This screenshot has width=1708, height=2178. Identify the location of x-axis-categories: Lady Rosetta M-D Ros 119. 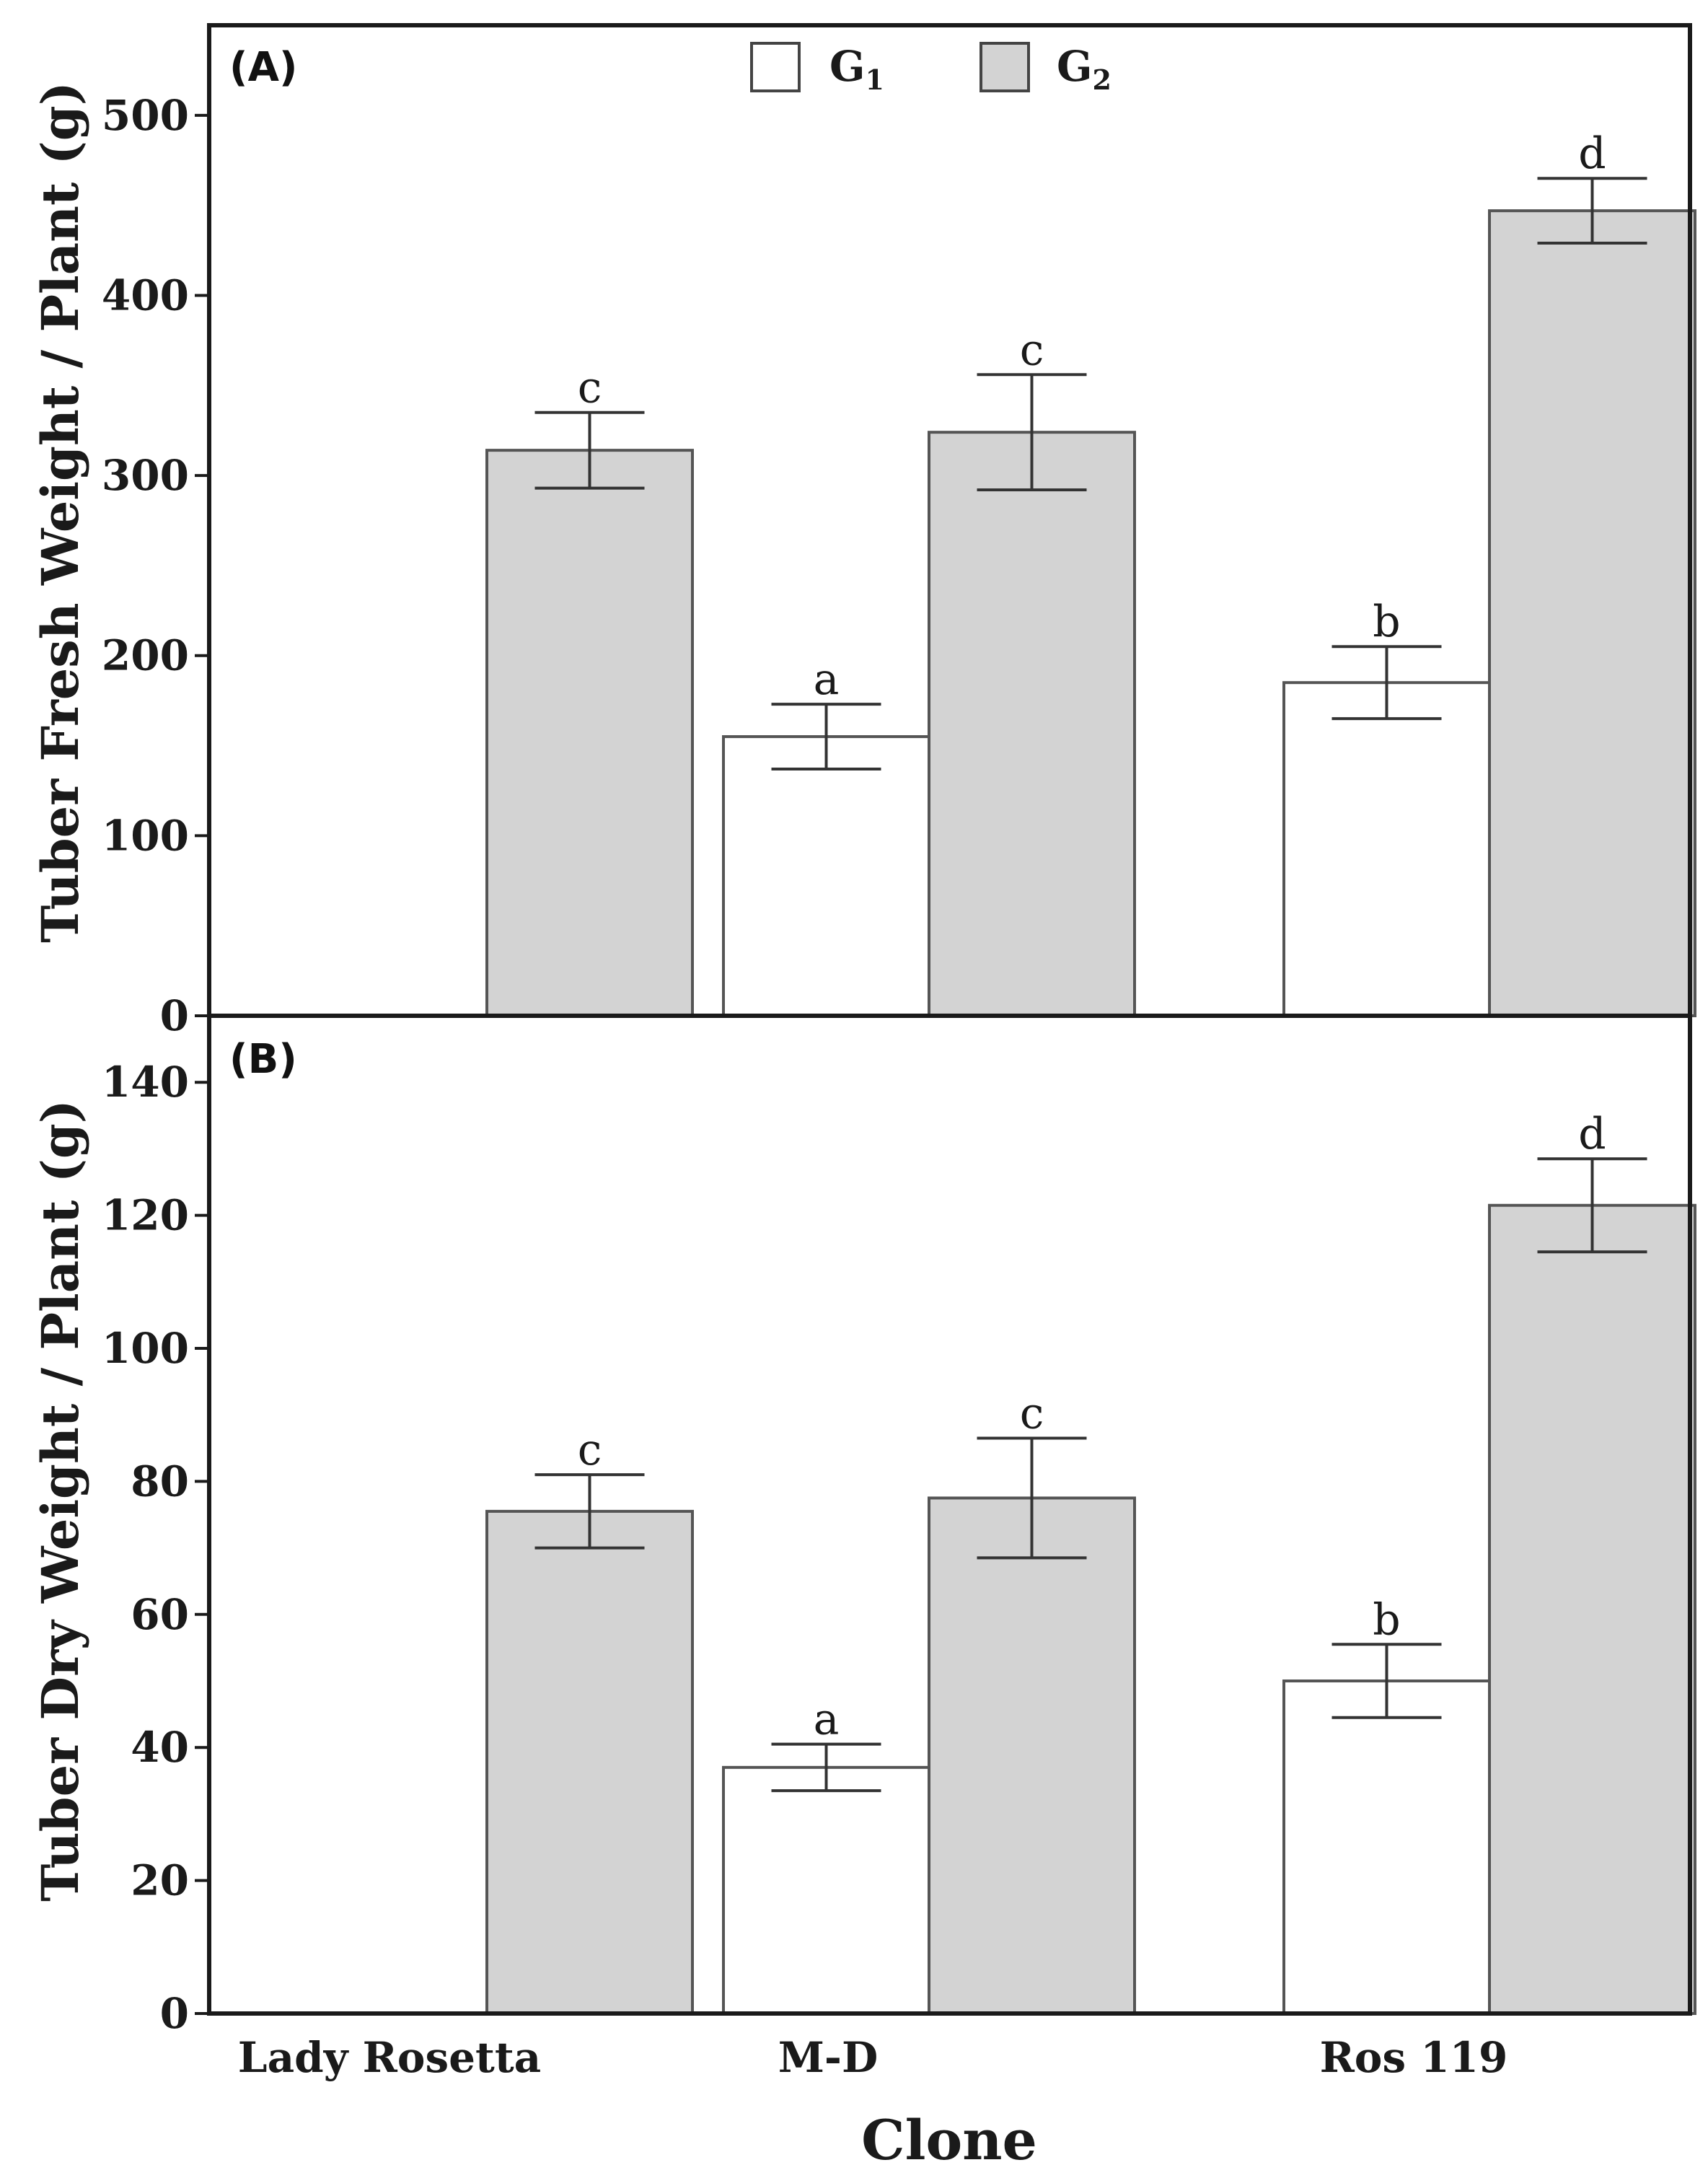
(873, 2057).